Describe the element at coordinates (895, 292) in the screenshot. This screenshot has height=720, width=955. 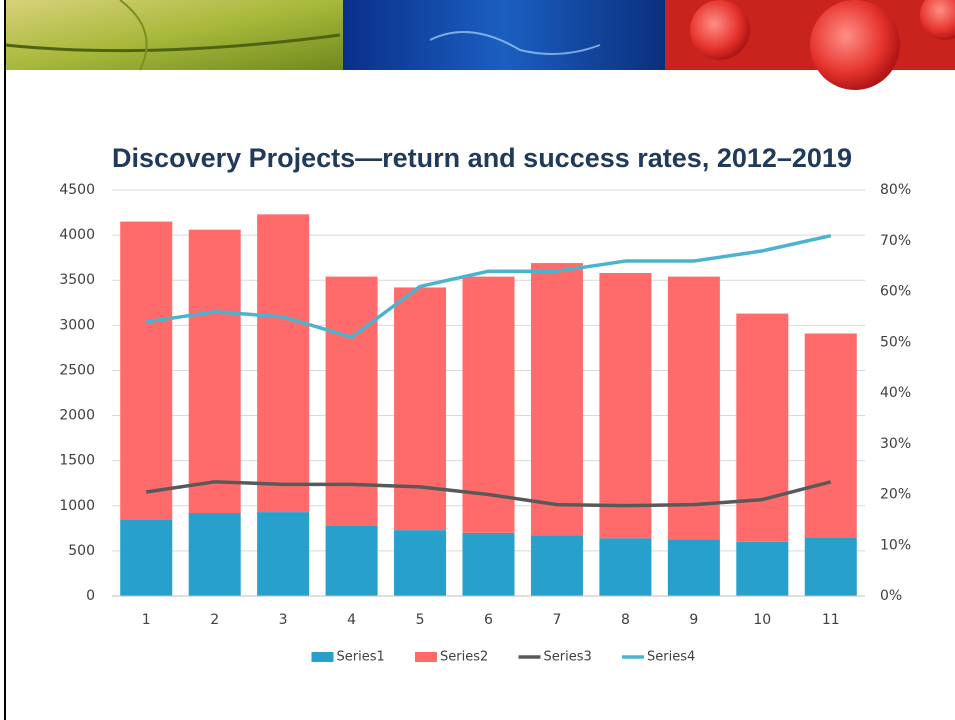
I see `y2-tick-label: 60%` at that location.